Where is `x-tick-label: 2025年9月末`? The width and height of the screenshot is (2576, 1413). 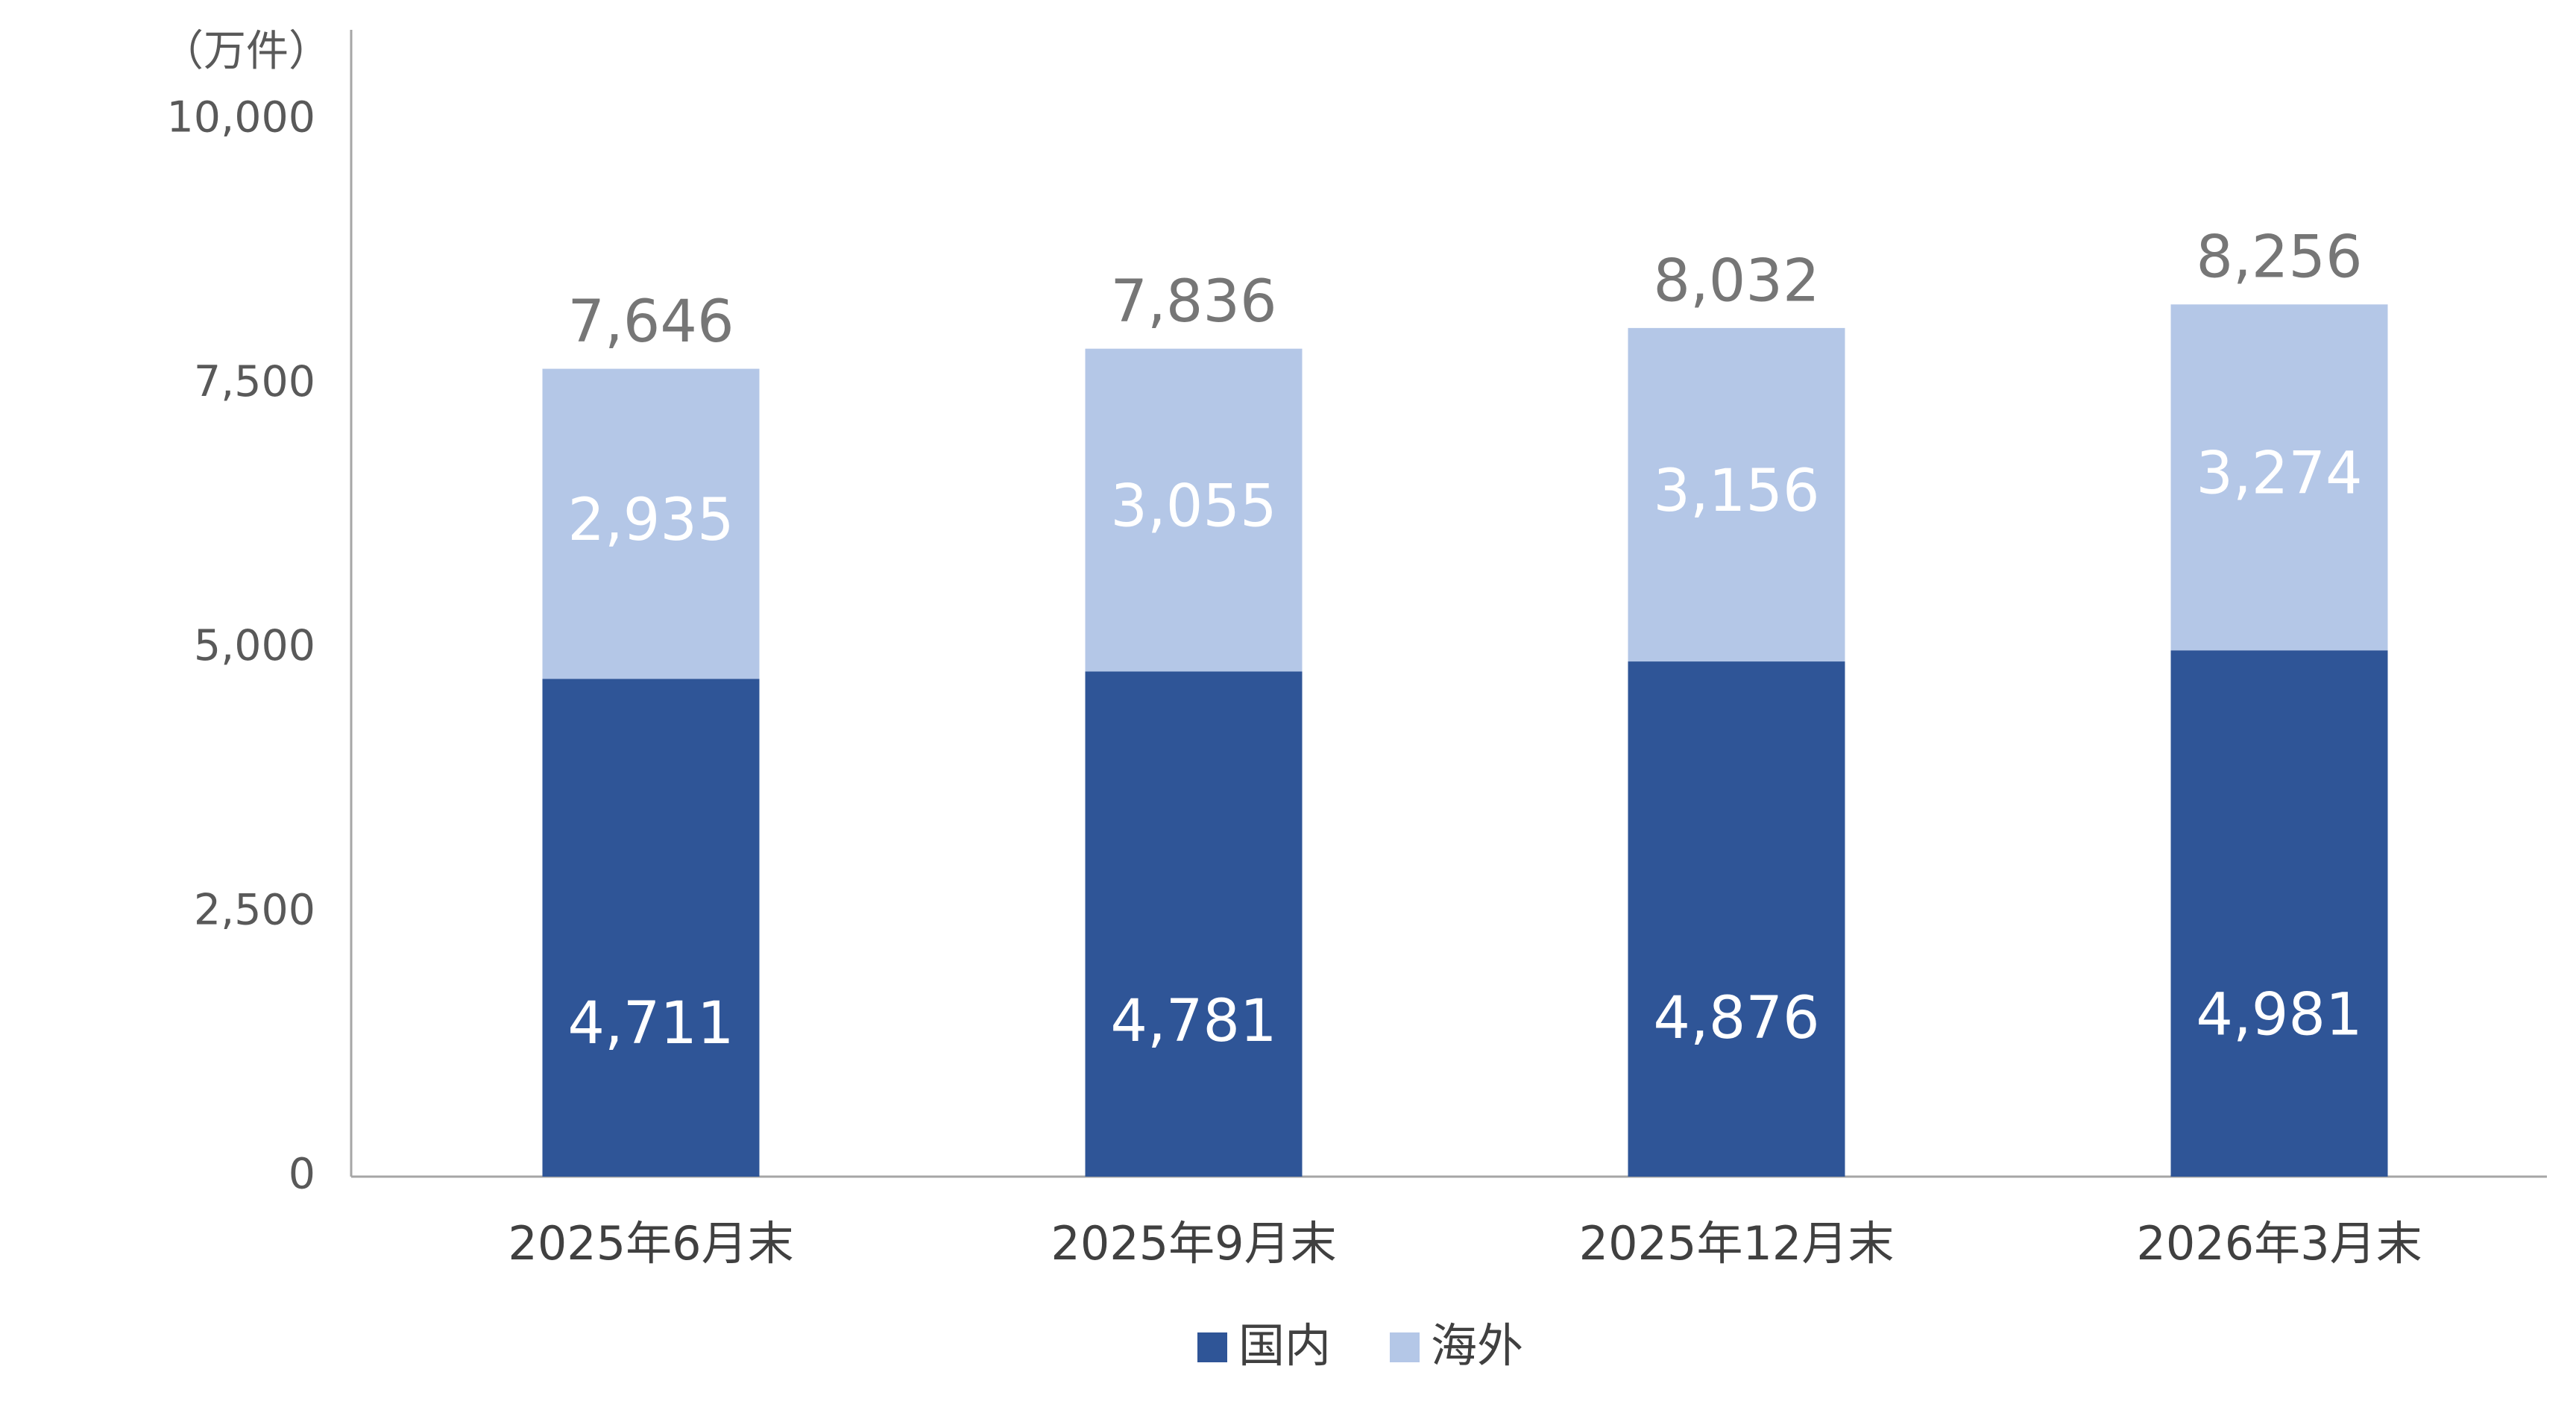
x-tick-label: 2025年9月末 is located at coordinates (1193, 1243).